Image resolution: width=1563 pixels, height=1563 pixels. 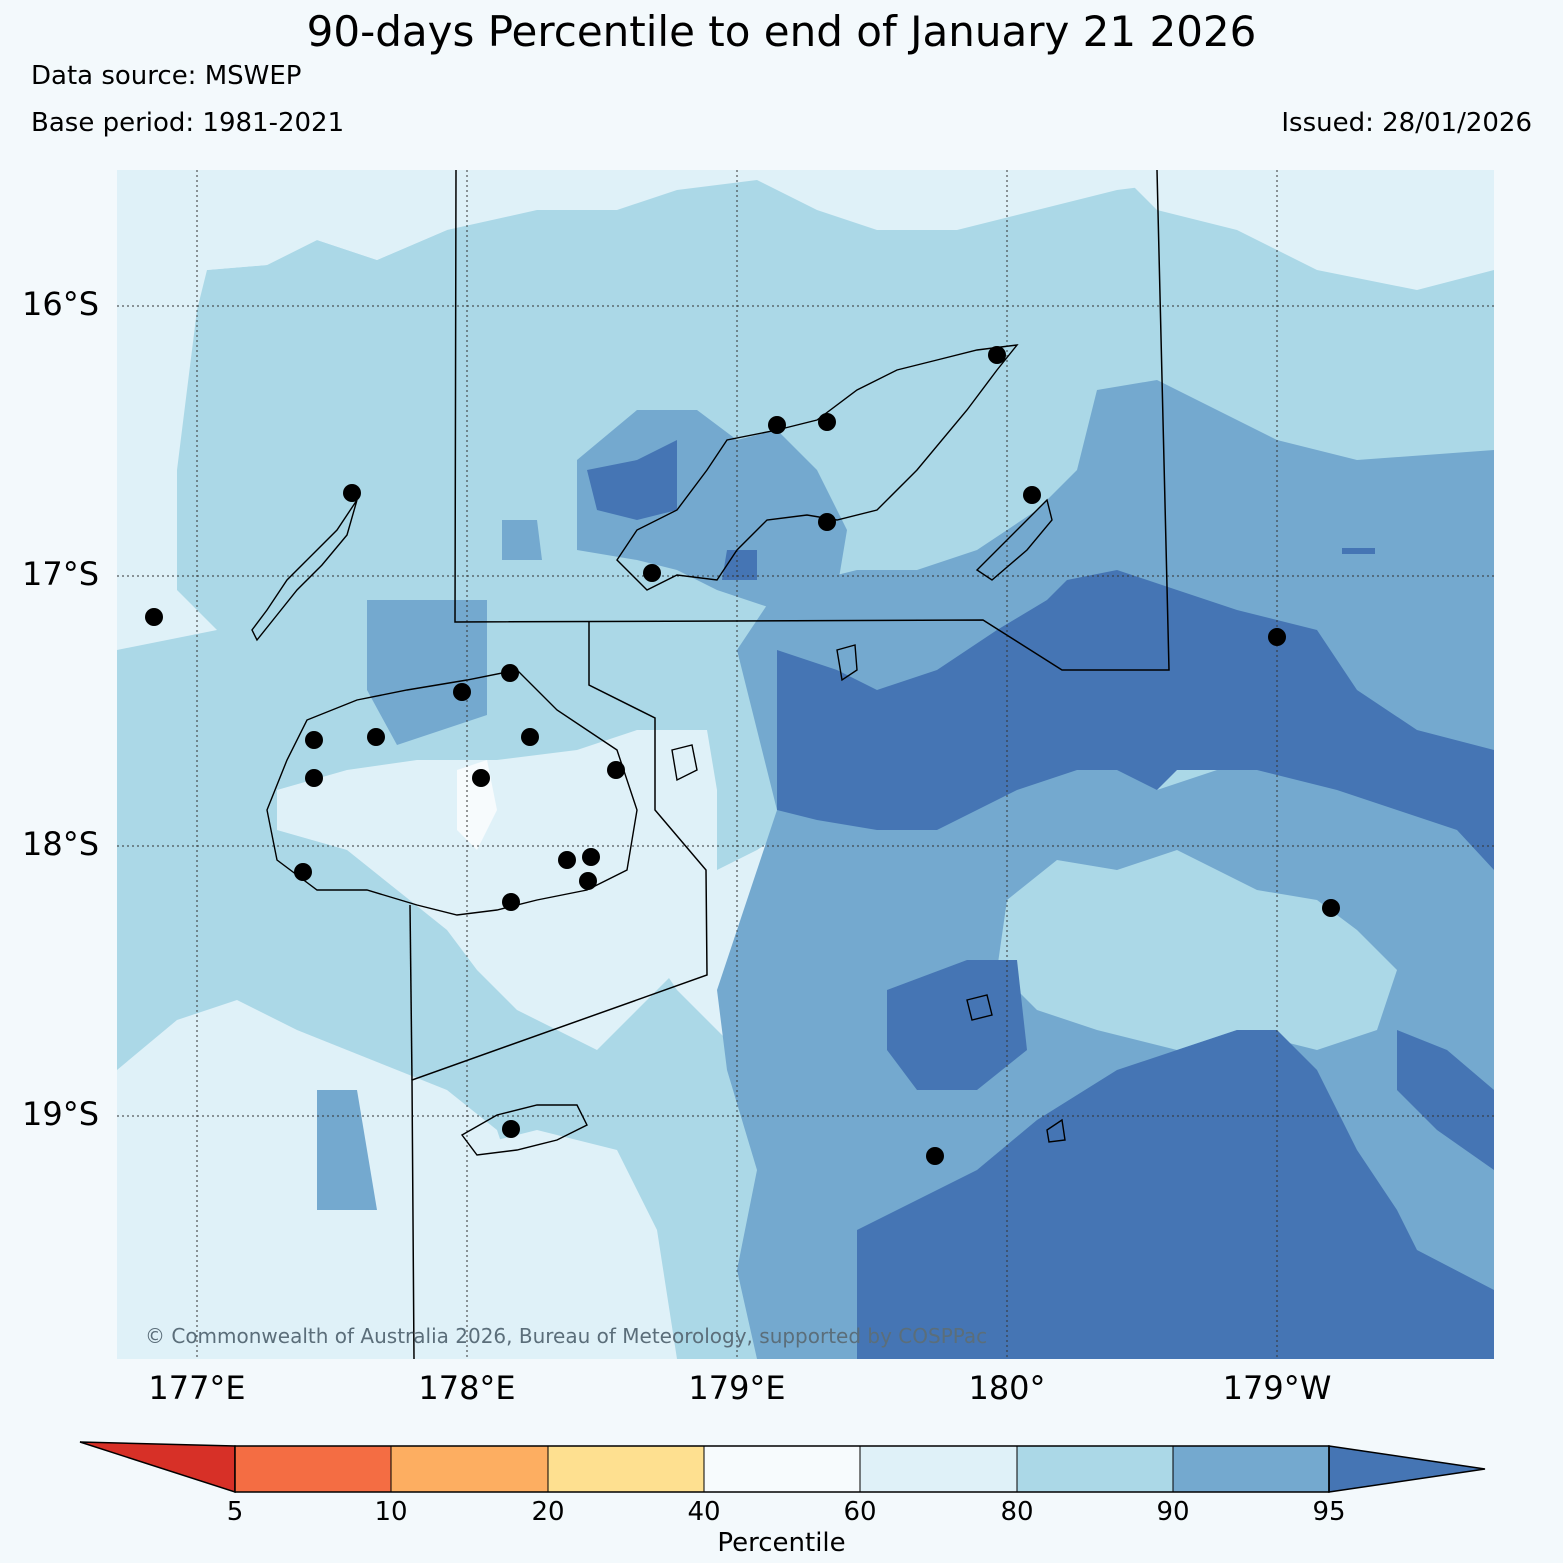 What do you see at coordinates (522, 540) in the screenshot?
I see `contour-90-95-small` at bounding box center [522, 540].